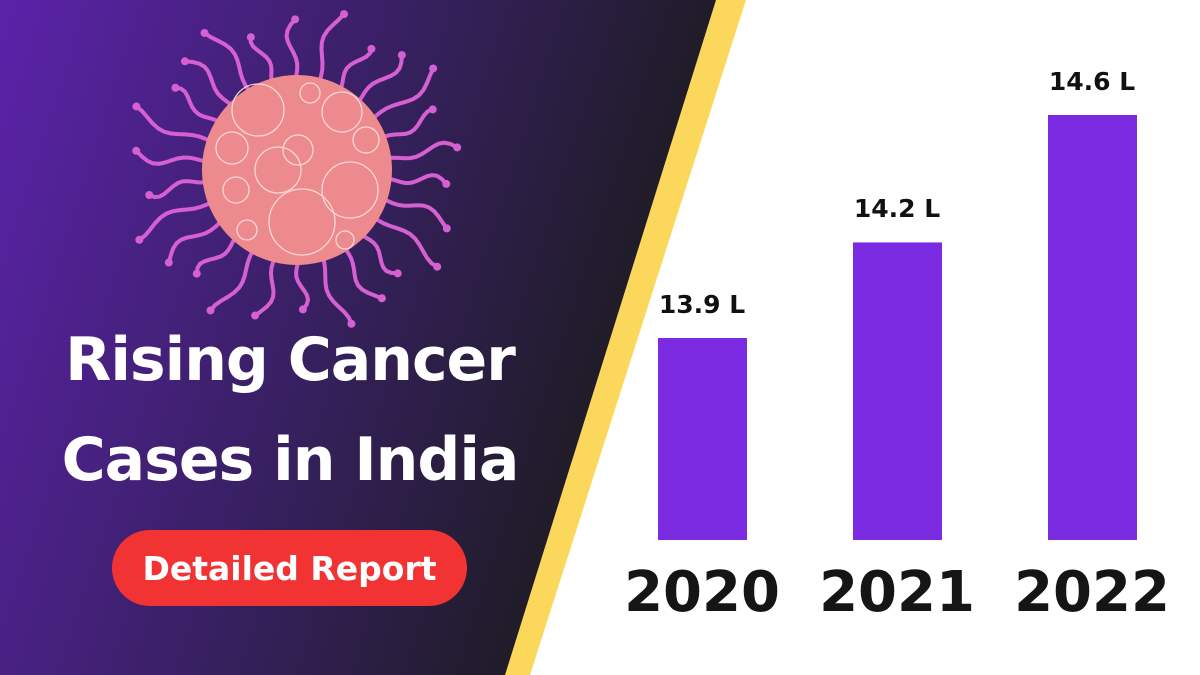 Image resolution: width=1200 pixels, height=675 pixels. Describe the element at coordinates (289, 568) in the screenshot. I see `detailed-report-button: Detailed Report` at that location.